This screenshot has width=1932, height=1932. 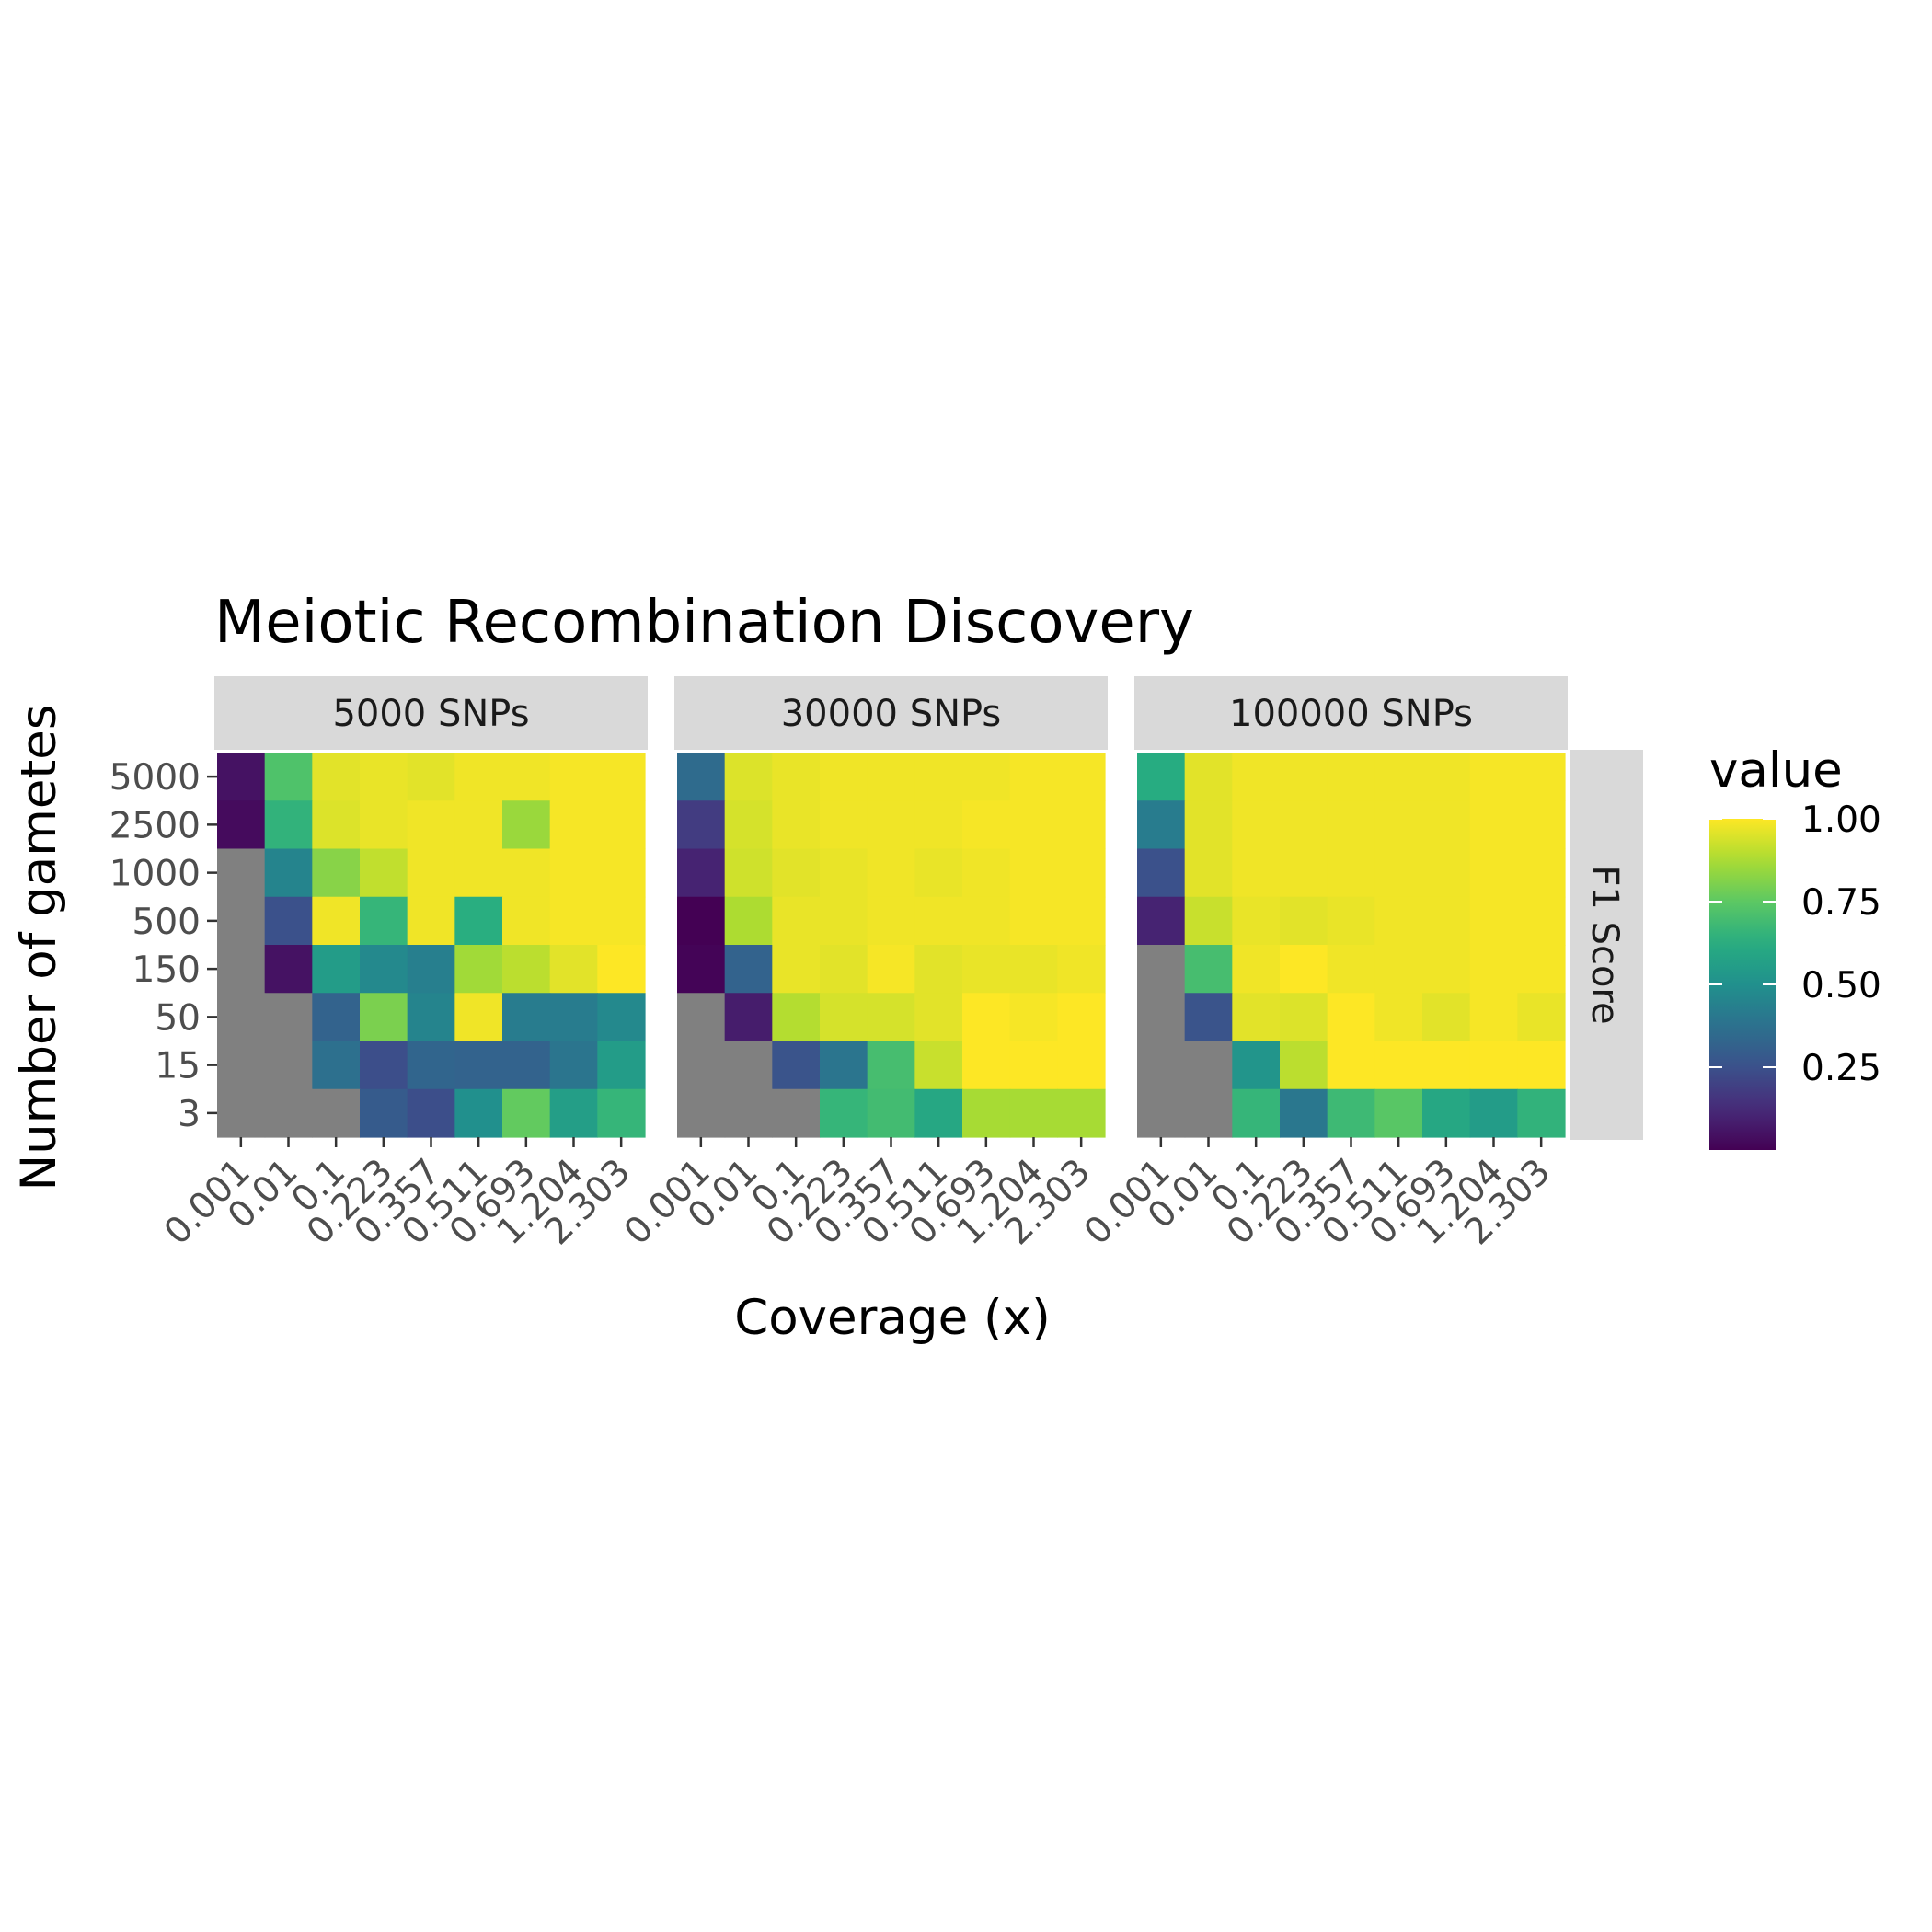 I want to click on facet-strip-label: 30000 SNPs, so click(x=891, y=714).